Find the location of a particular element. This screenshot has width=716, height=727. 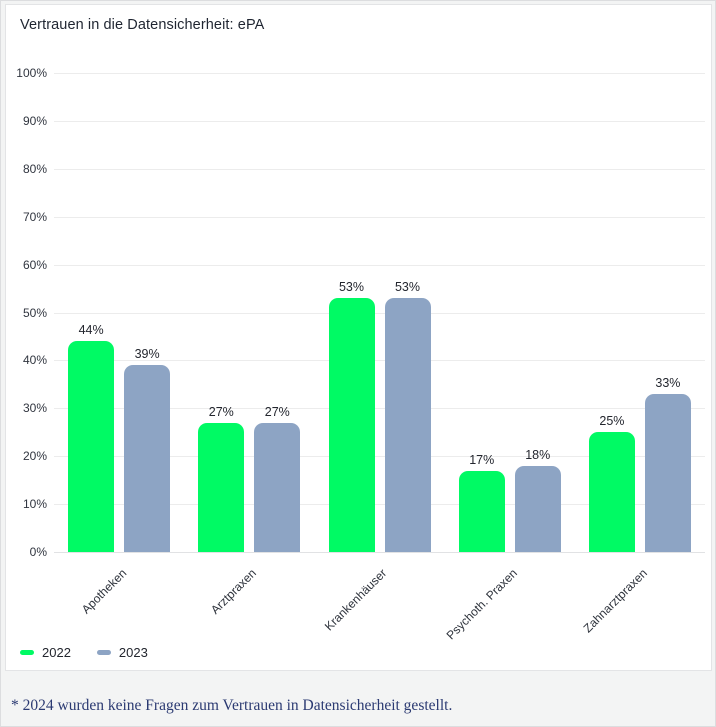

bar-2023: 27% is located at coordinates (277, 478).